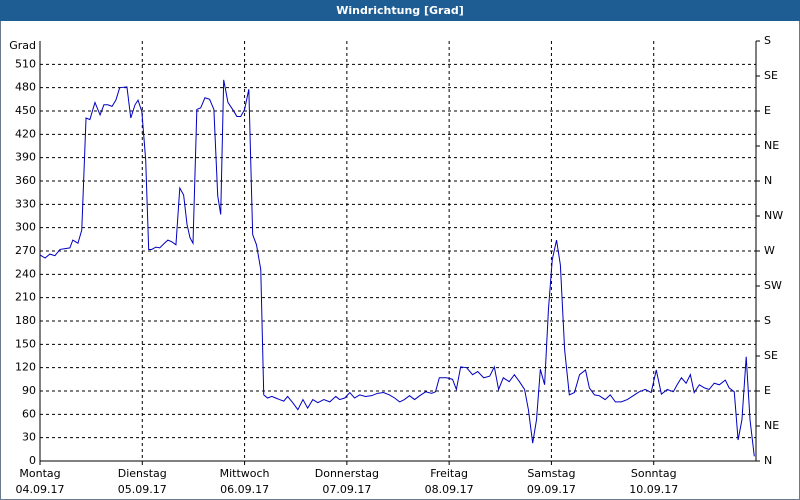 This screenshot has width=800, height=500. What do you see at coordinates (25, 297) in the screenshot?
I see `y-tick-label: 210` at bounding box center [25, 297].